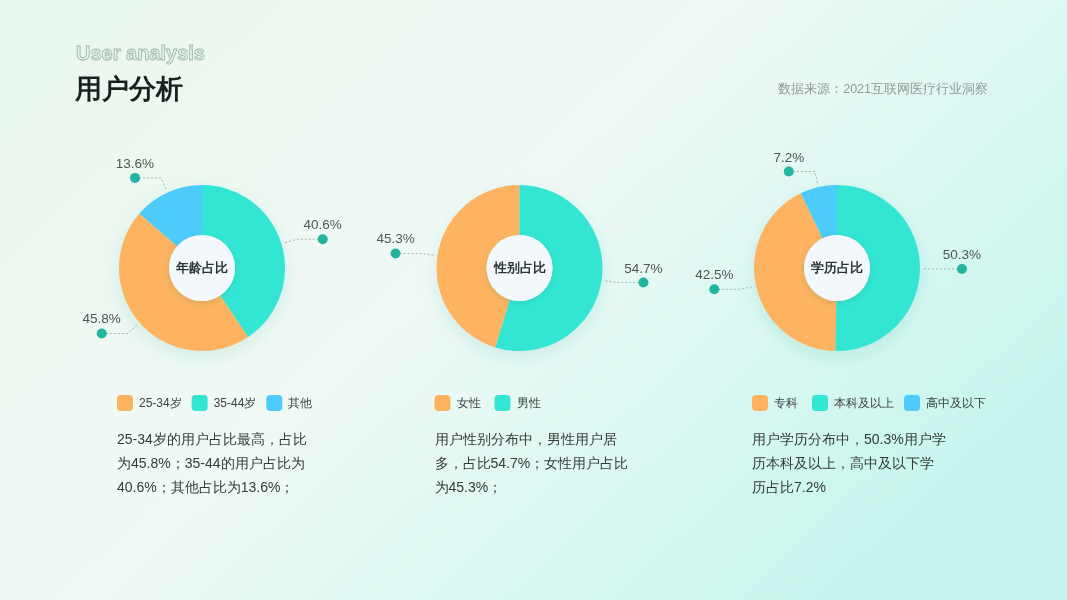 The width and height of the screenshot is (1067, 600). Describe the element at coordinates (140, 53) in the screenshot. I see `text: User analysis` at that location.